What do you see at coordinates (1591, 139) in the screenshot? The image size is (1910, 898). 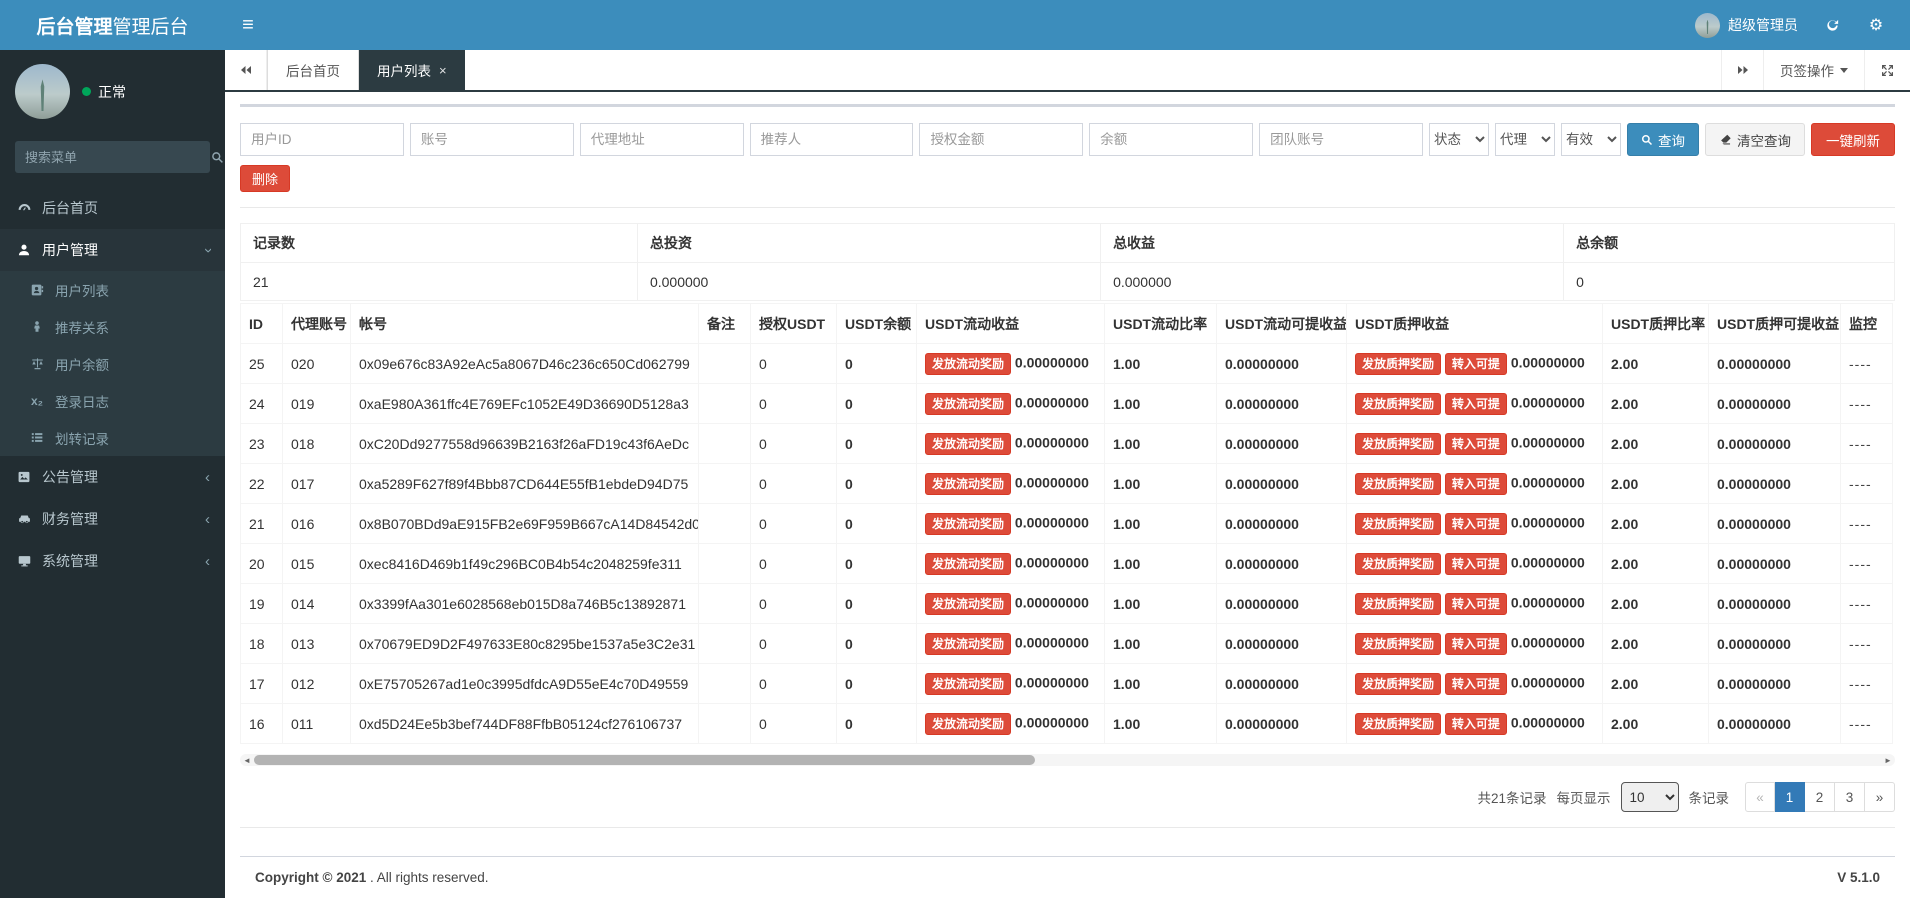 I see `filter-valid-select: 有效` at bounding box center [1591, 139].